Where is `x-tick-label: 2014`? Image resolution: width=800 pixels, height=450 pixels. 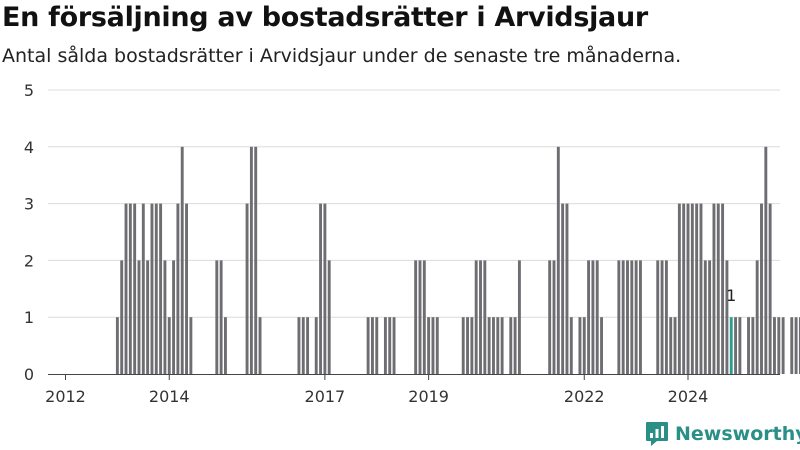
x-tick-label: 2014 is located at coordinates (169, 396).